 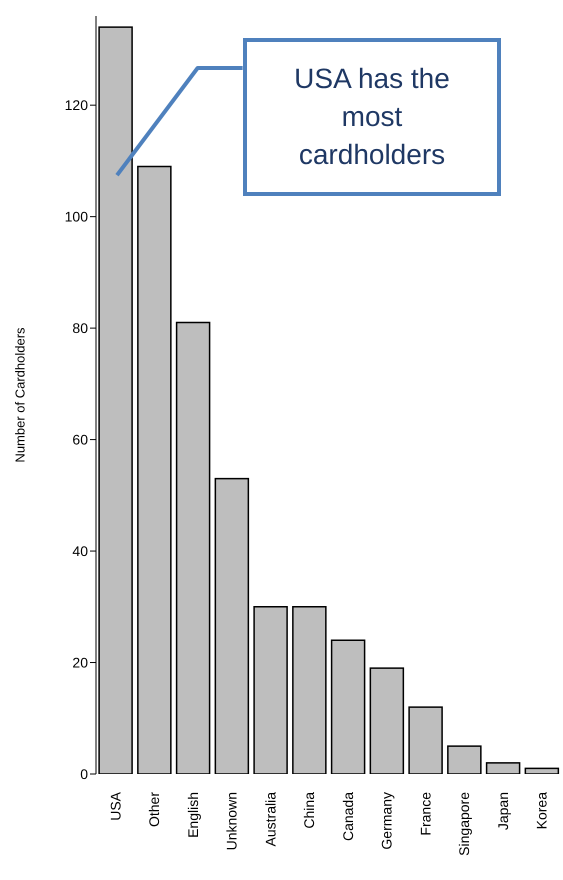 I want to click on y-tick-label: 120, so click(x=76, y=105).